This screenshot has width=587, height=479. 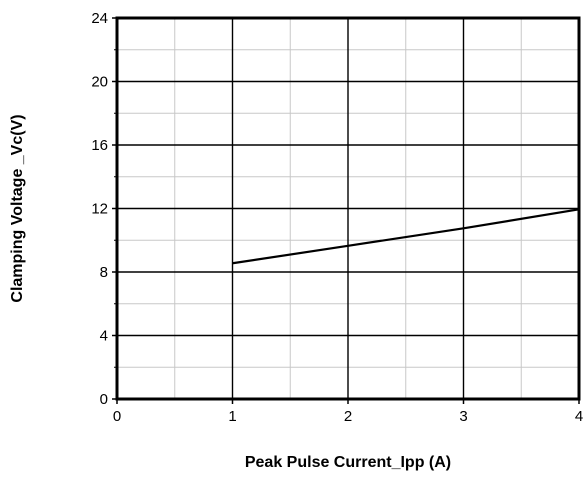 What do you see at coordinates (104, 399) in the screenshot?
I see `y-tick-label: 0` at bounding box center [104, 399].